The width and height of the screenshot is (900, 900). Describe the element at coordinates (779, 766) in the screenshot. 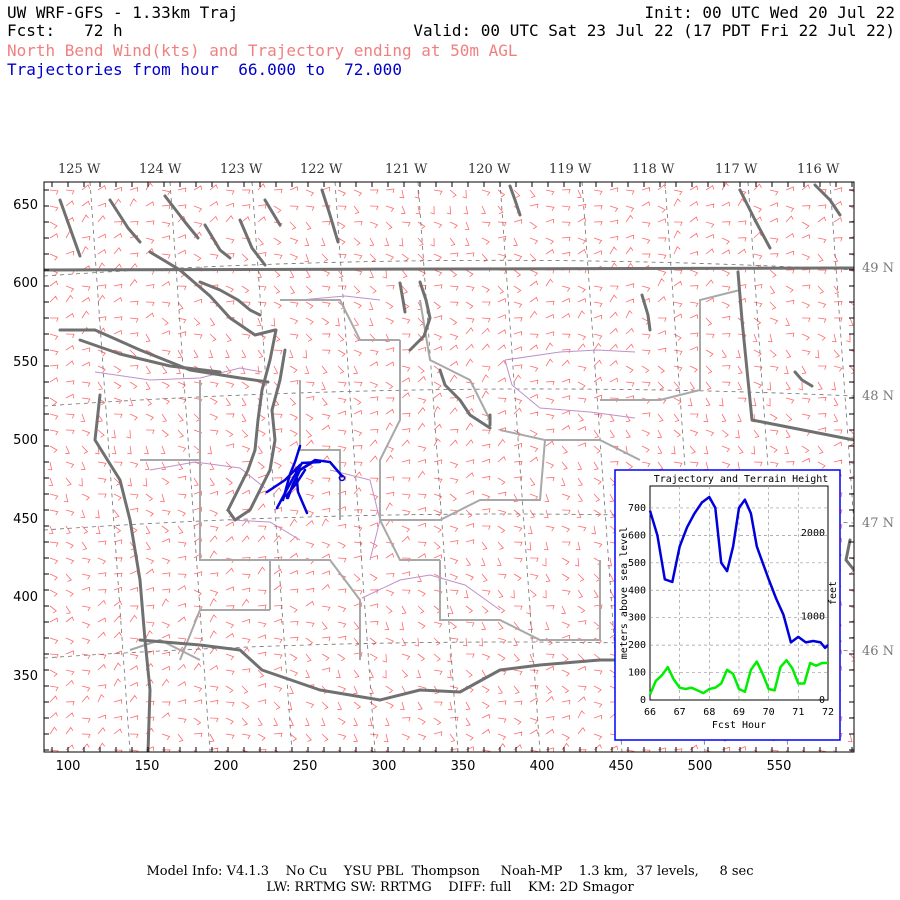

I see `x-tick-label: 550` at that location.